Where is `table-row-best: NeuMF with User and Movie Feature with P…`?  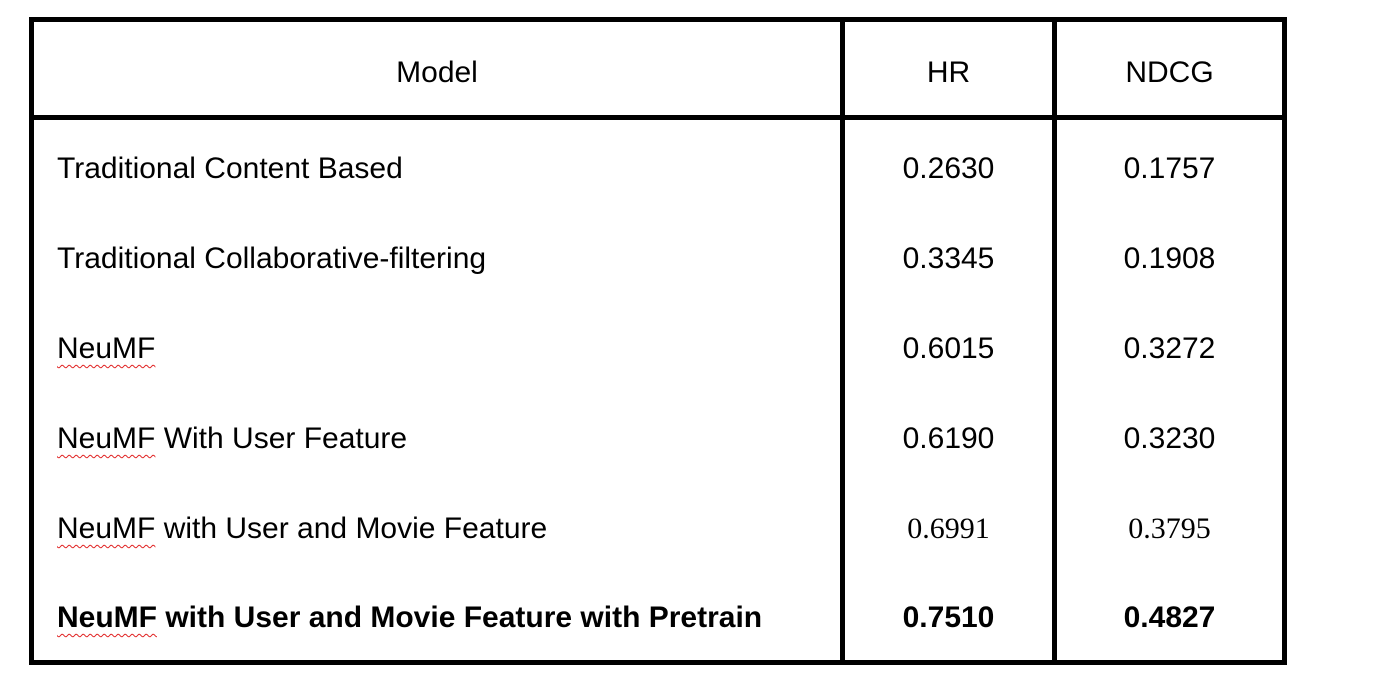 table-row-best: NeuMF with User and Movie Feature with P… is located at coordinates (658, 618).